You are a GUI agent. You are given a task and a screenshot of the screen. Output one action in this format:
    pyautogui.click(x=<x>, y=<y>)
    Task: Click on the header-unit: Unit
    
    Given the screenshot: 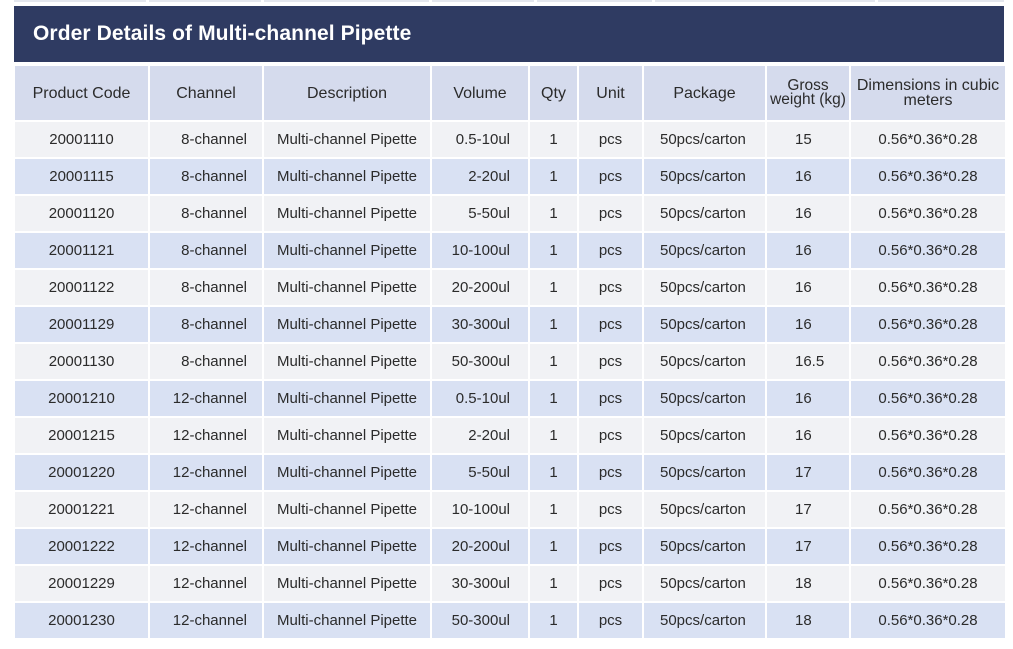 What is the action you would take?
    pyautogui.click(x=610, y=93)
    